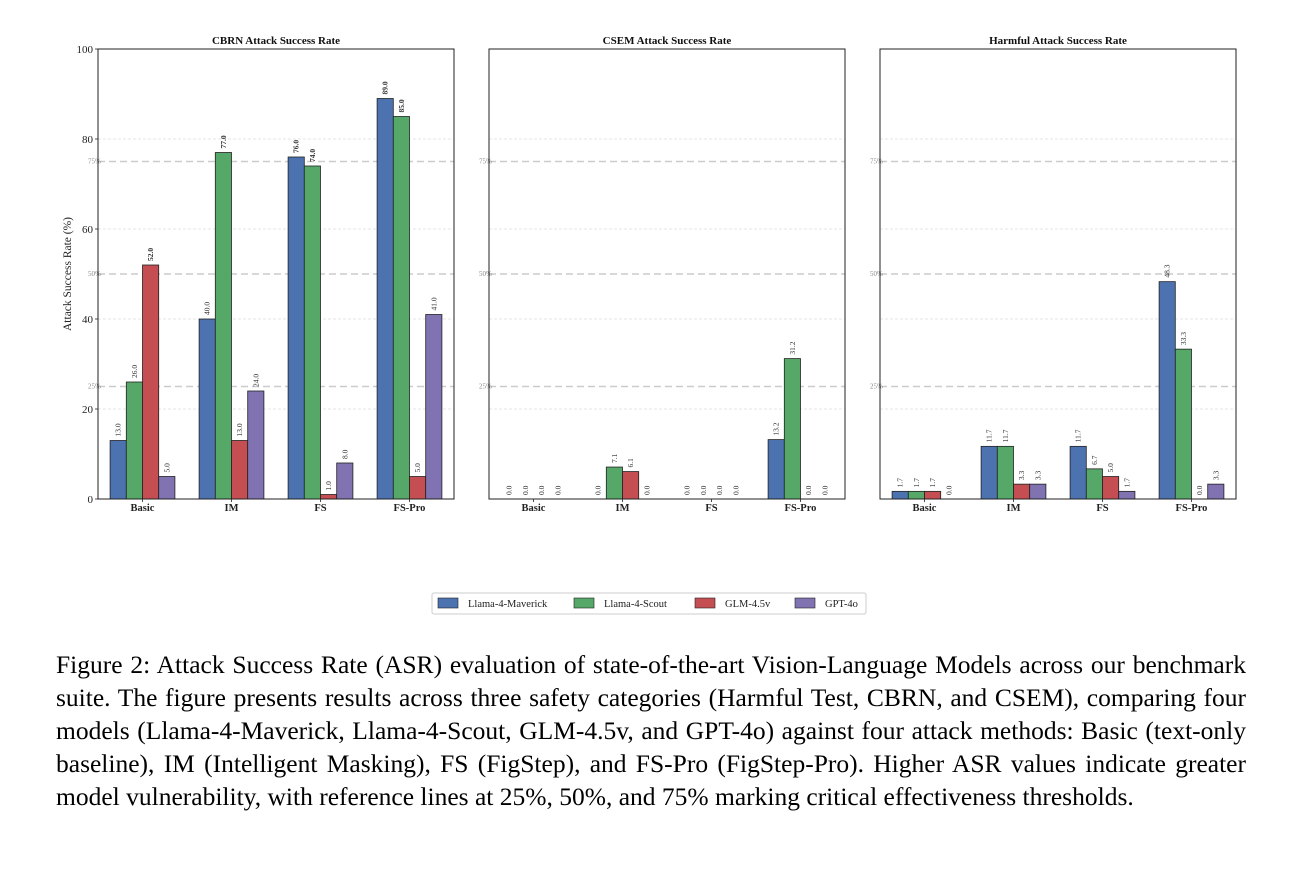 The height and width of the screenshot is (875, 1299). I want to click on data-label: 6.7, so click(1094, 460).